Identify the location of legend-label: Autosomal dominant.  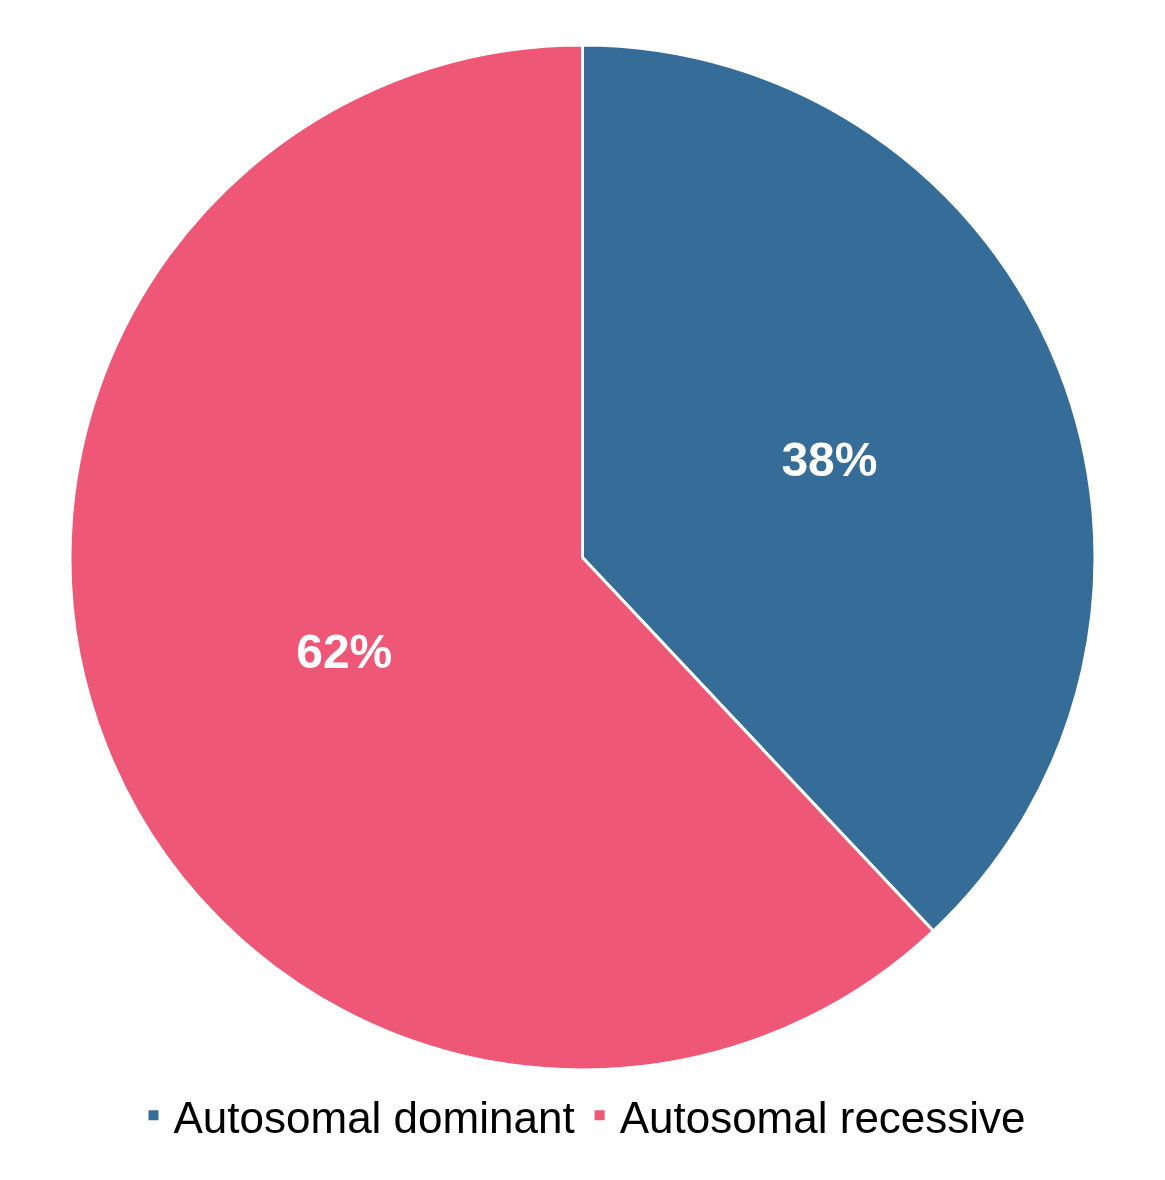
(374, 1117).